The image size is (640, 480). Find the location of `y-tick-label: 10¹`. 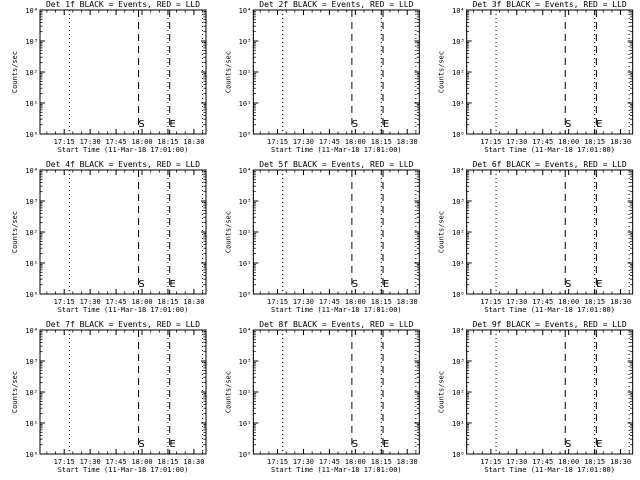

y-tick-label: 10¹ is located at coordinates (245, 424).